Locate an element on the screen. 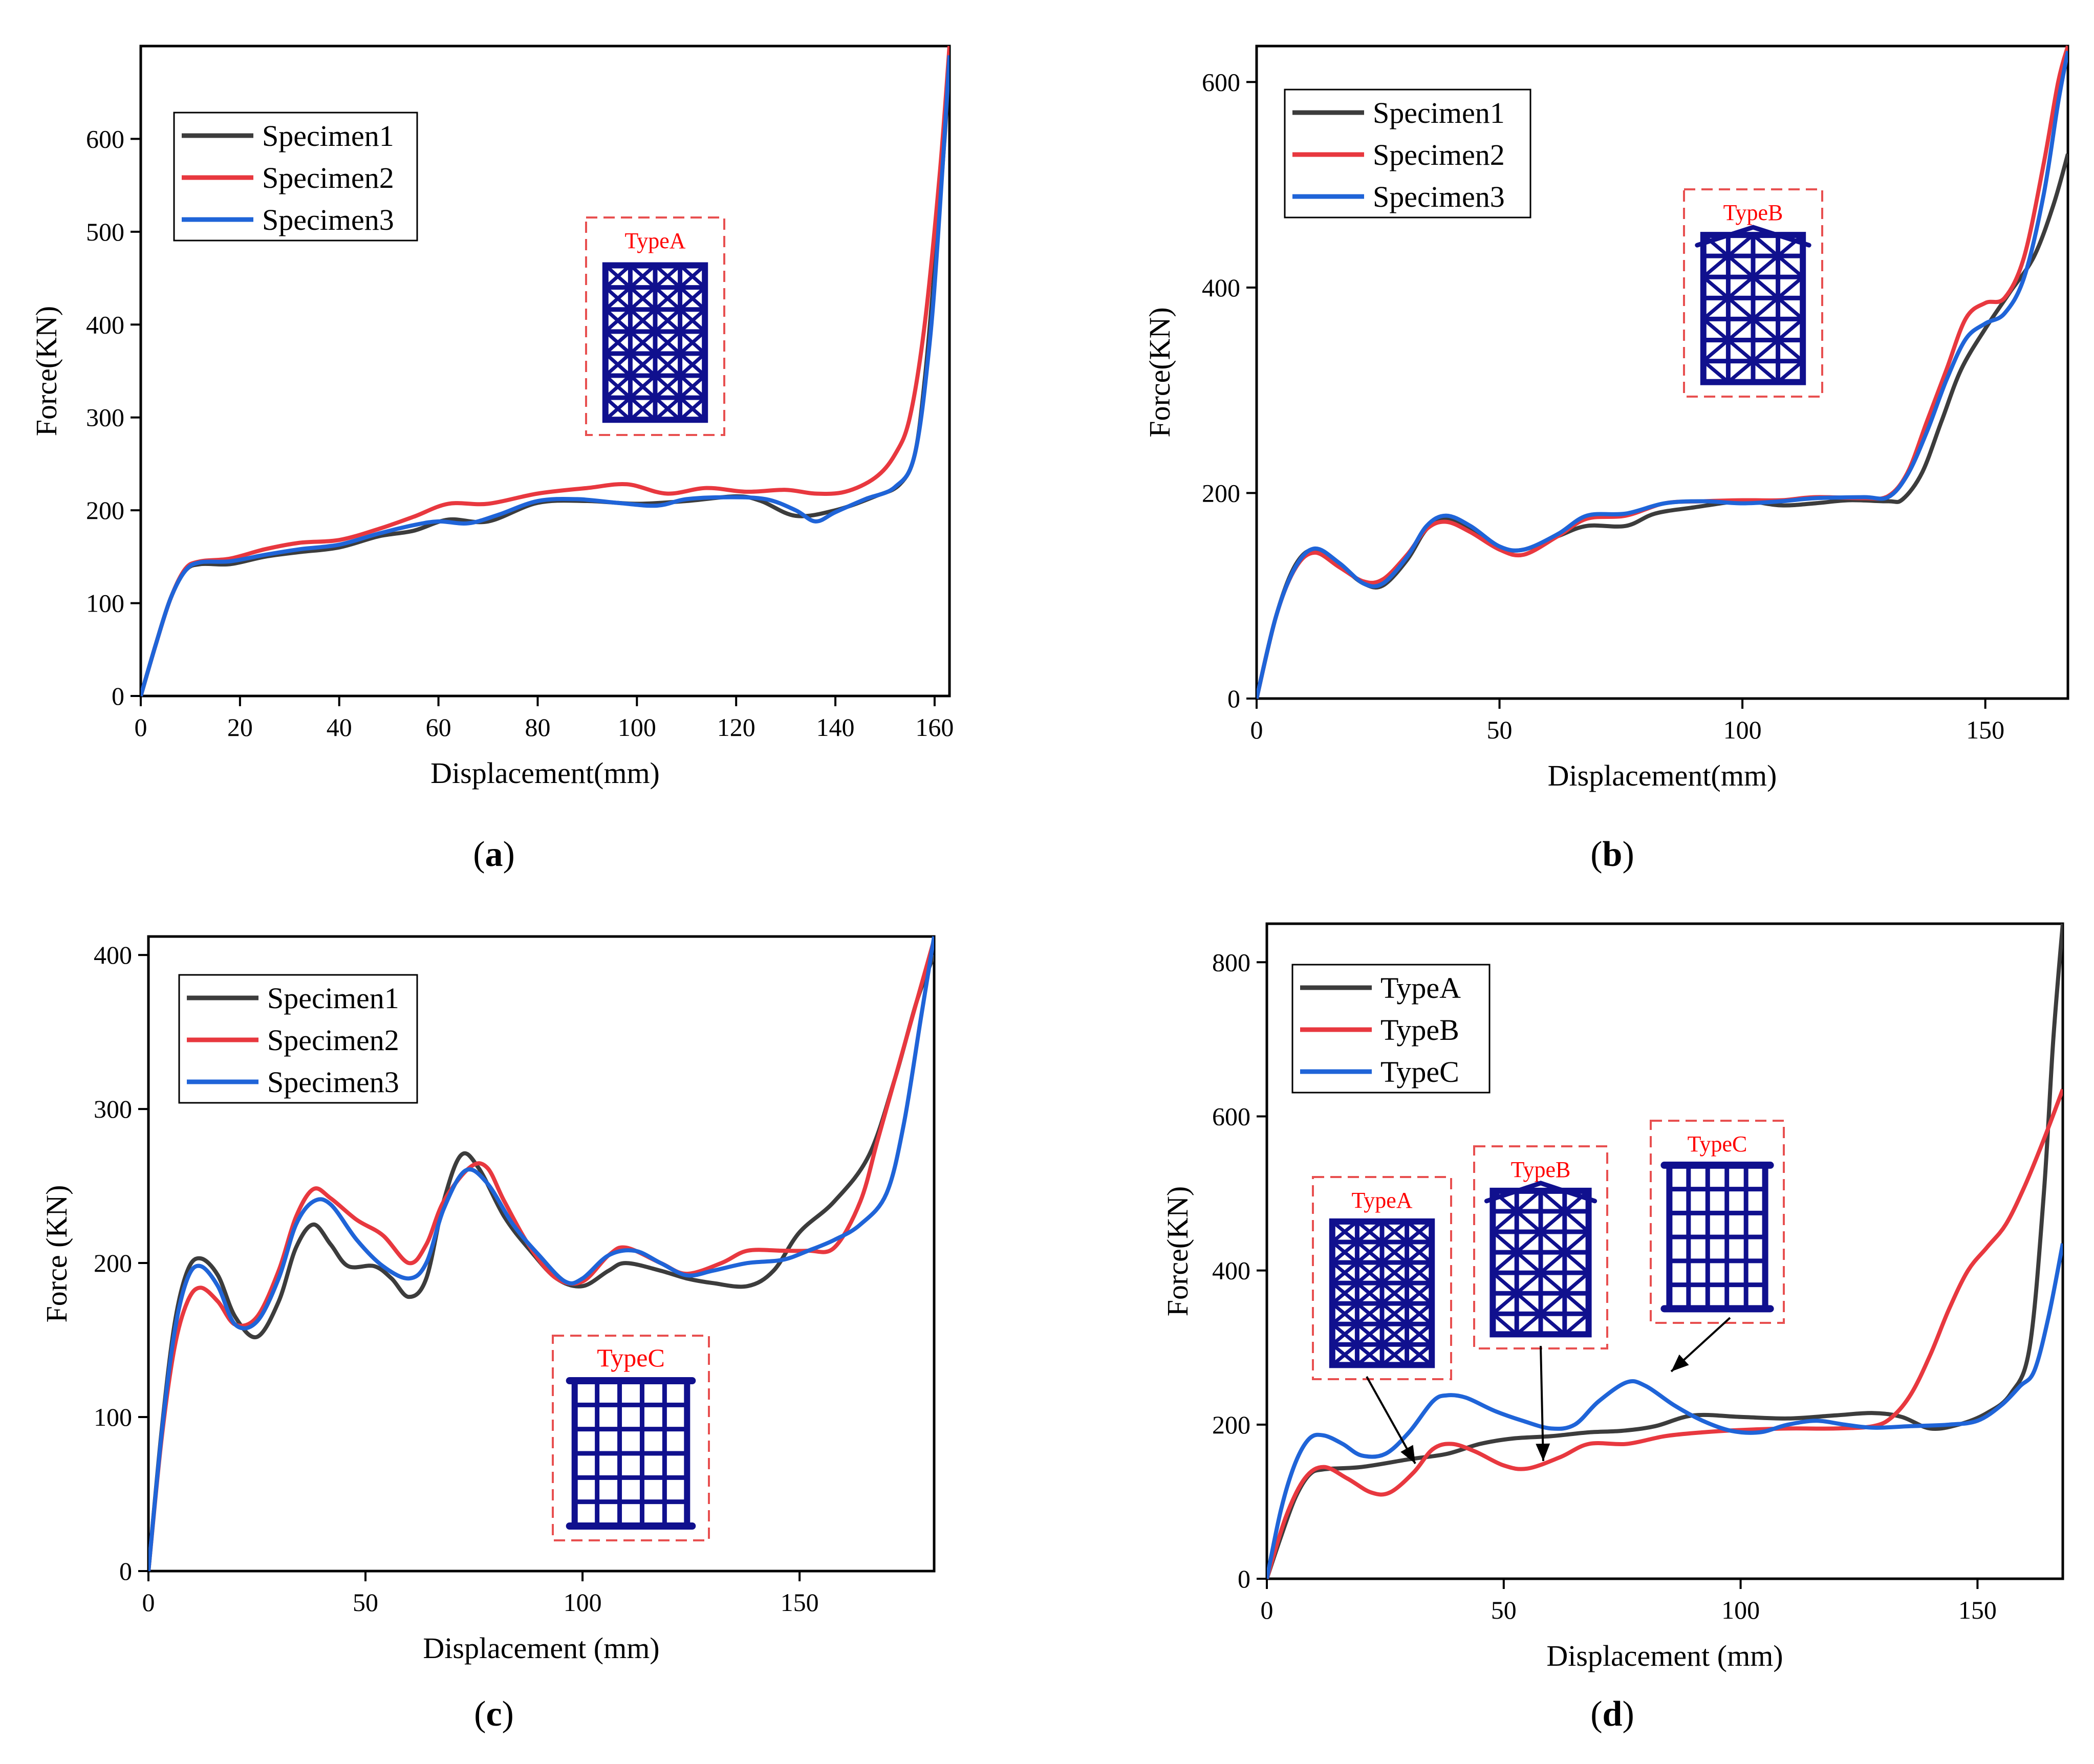  y-tick-label: 800 is located at coordinates (1231, 962).